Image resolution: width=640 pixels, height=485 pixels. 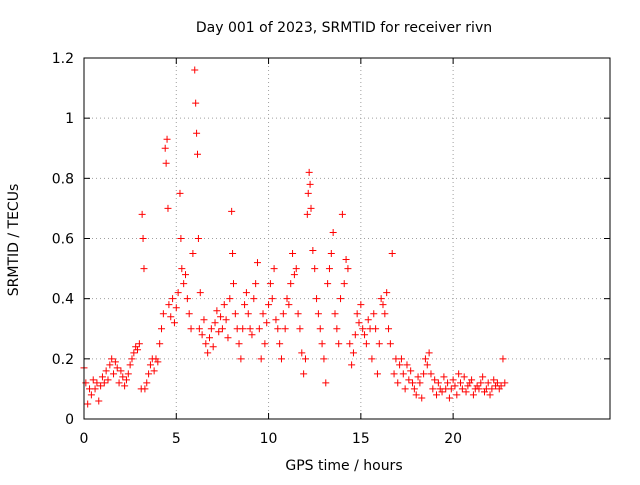 I want to click on y-tick-label: 0.4, so click(x=63, y=300).